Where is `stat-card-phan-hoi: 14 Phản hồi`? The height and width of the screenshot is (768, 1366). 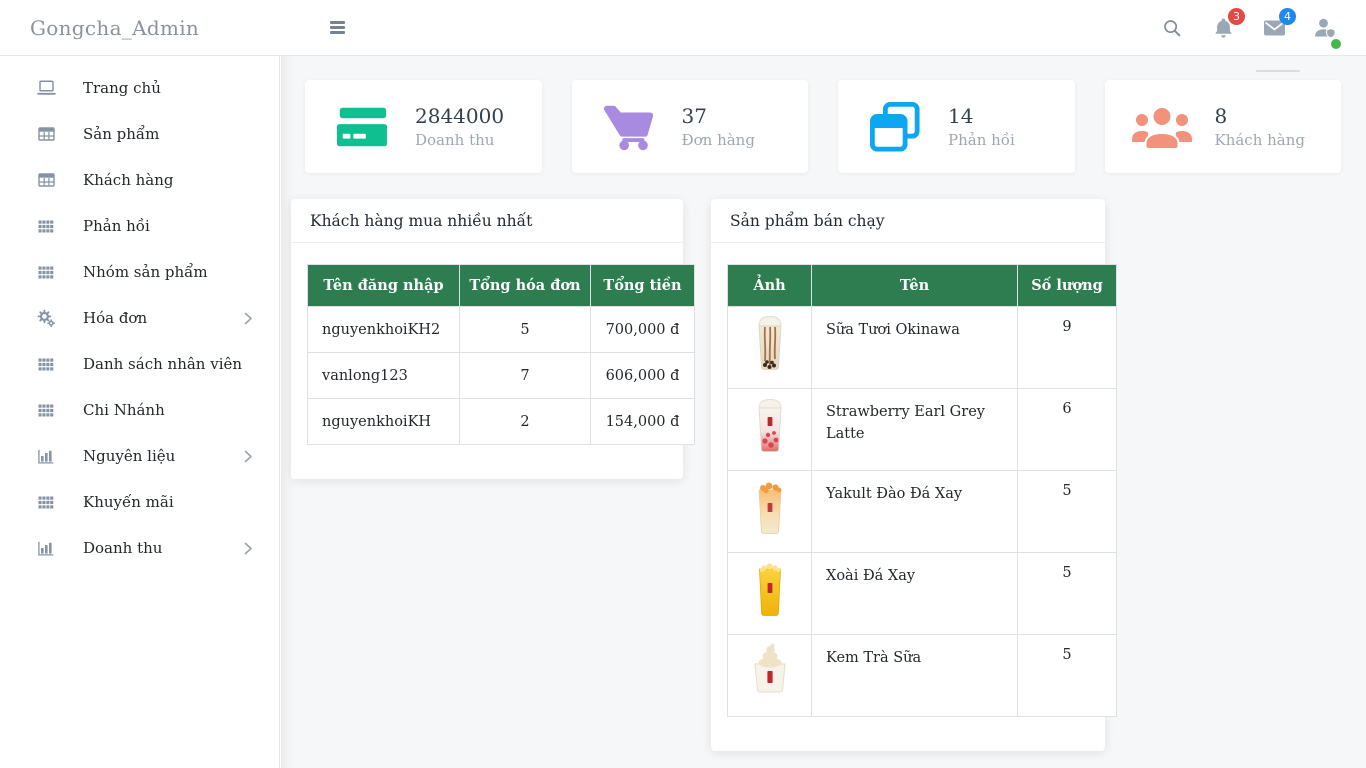
stat-card-phan-hoi: 14 Phản hồi is located at coordinates (956, 126).